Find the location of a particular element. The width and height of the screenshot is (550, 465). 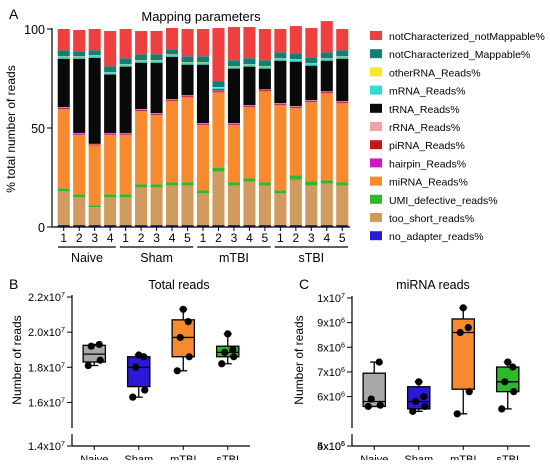

x-tick-label: sTBI is located at coordinates (227, 457).